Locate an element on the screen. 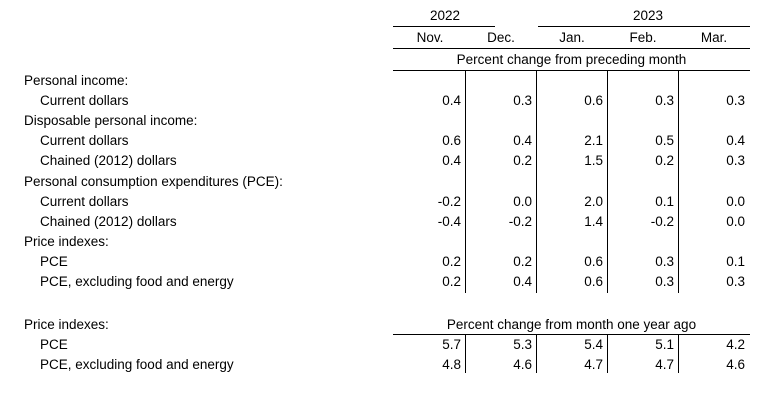  section1-caption: Percent change from preceding month is located at coordinates (571, 59).